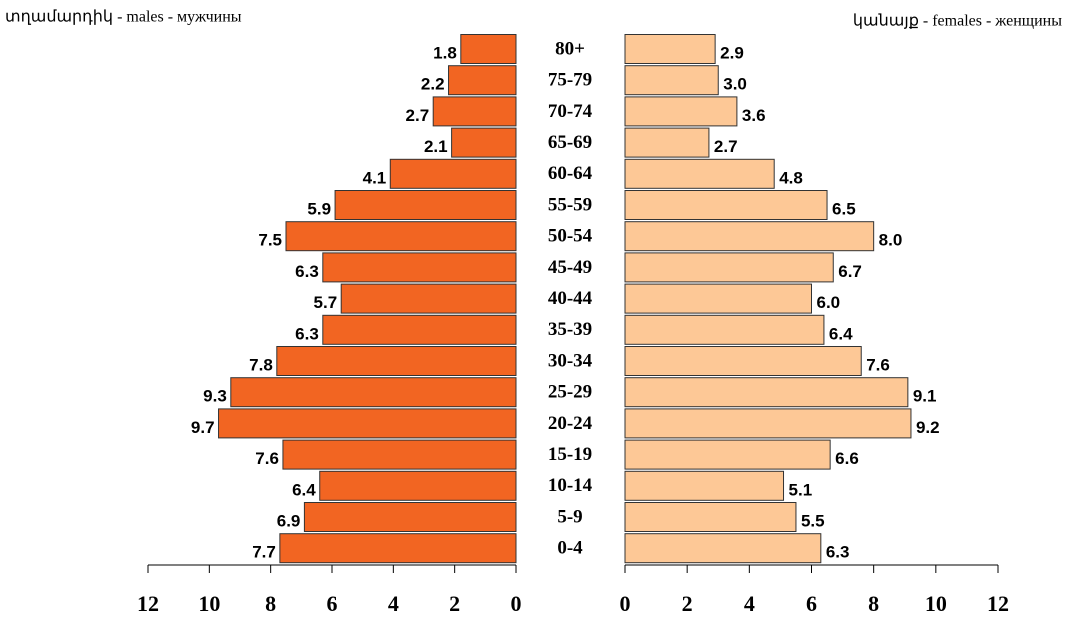  What do you see at coordinates (570, 111) in the screenshot?
I see `category-label: 70-74` at bounding box center [570, 111].